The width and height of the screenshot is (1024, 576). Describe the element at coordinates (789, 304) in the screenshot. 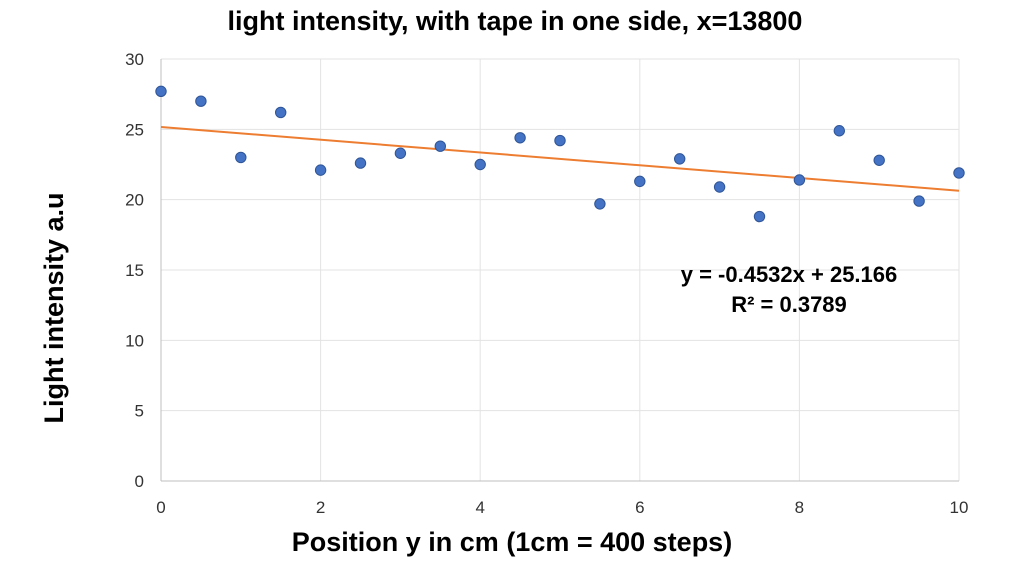

I see `trendline-r-squared: R² = 0.3789` at that location.